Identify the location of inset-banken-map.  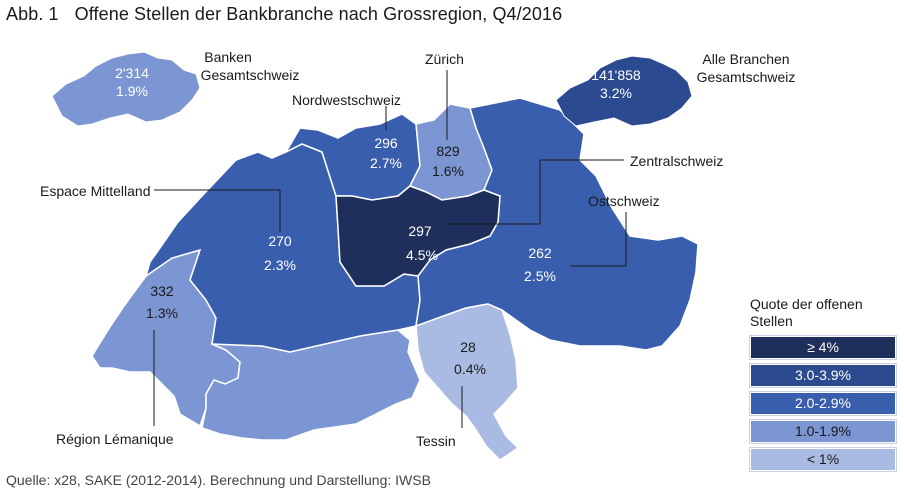
(126, 89).